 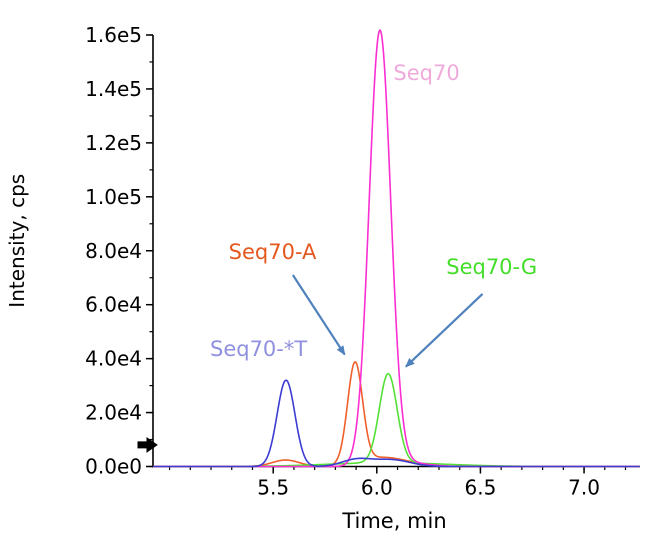 What do you see at coordinates (393, 521) in the screenshot?
I see `x-axis-title: Time, min` at bounding box center [393, 521].